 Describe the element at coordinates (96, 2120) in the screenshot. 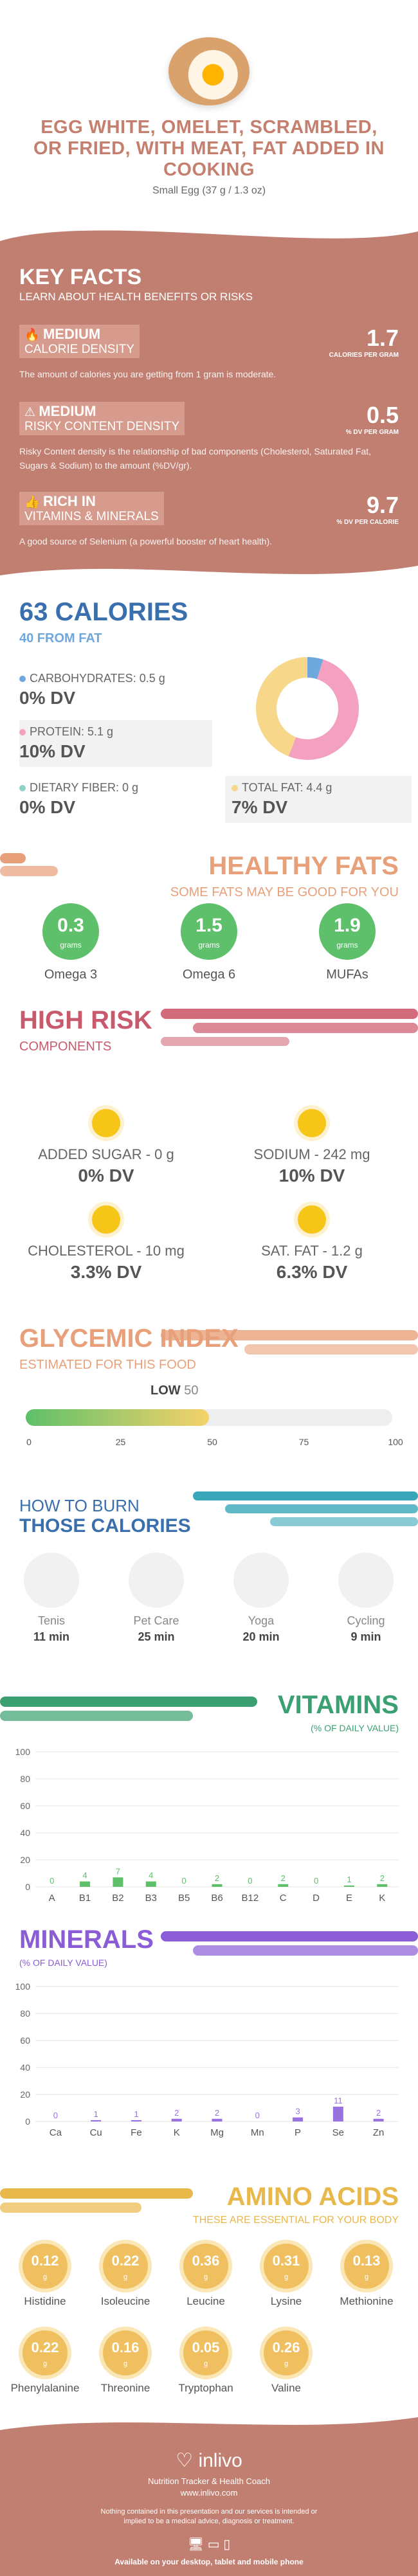

I see `bar-Cu` at that location.